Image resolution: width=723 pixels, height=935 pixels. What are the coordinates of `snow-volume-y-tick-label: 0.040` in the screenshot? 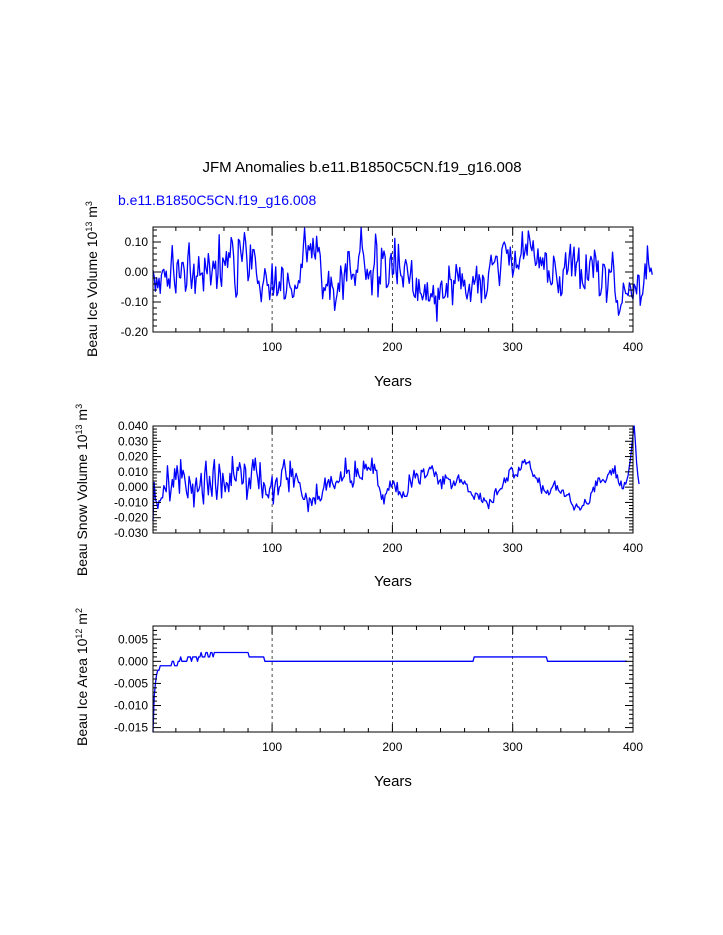 It's located at (133, 426).